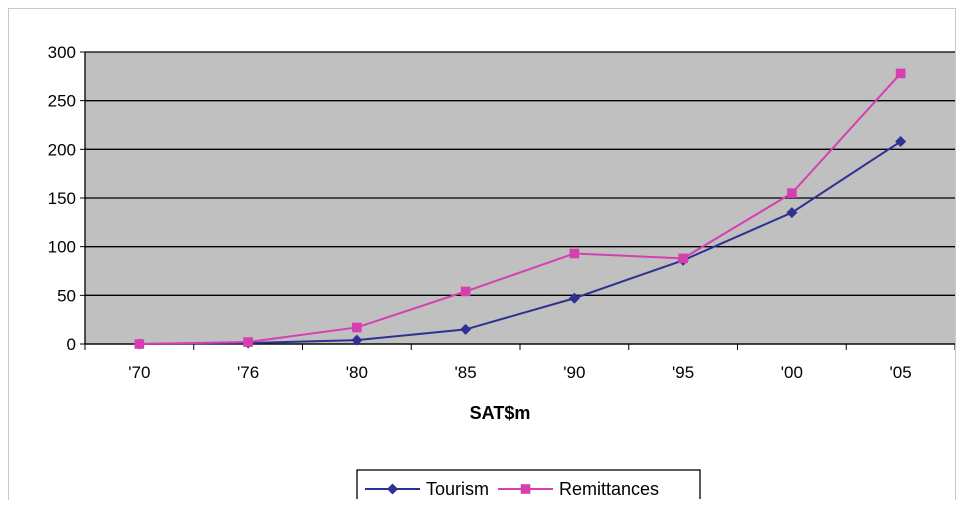 This screenshot has width=965, height=506. What do you see at coordinates (62, 198) in the screenshot?
I see `y-tick-label: 150` at bounding box center [62, 198].